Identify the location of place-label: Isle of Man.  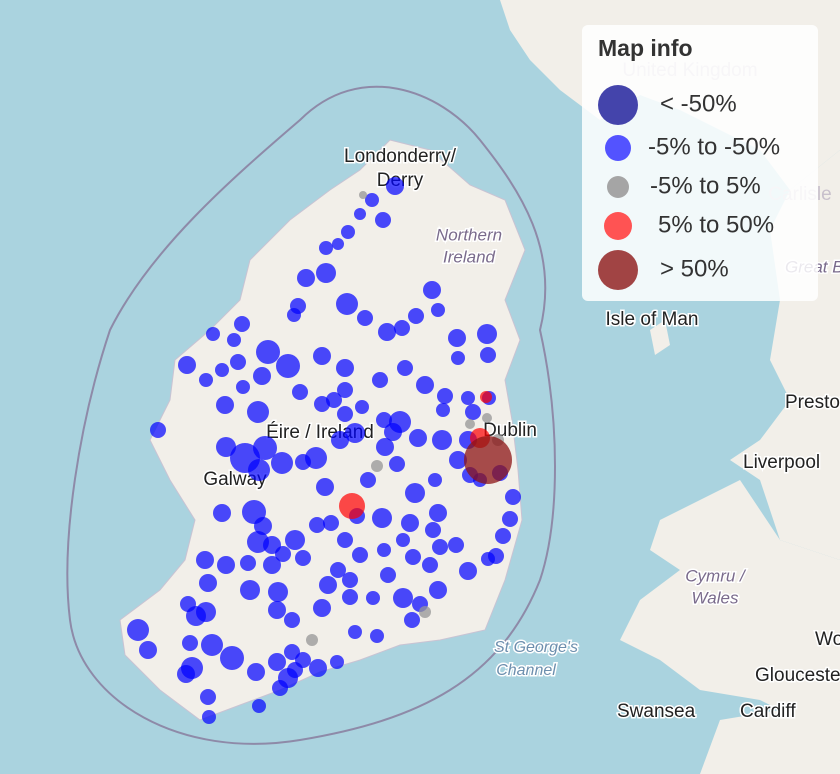
(652, 319).